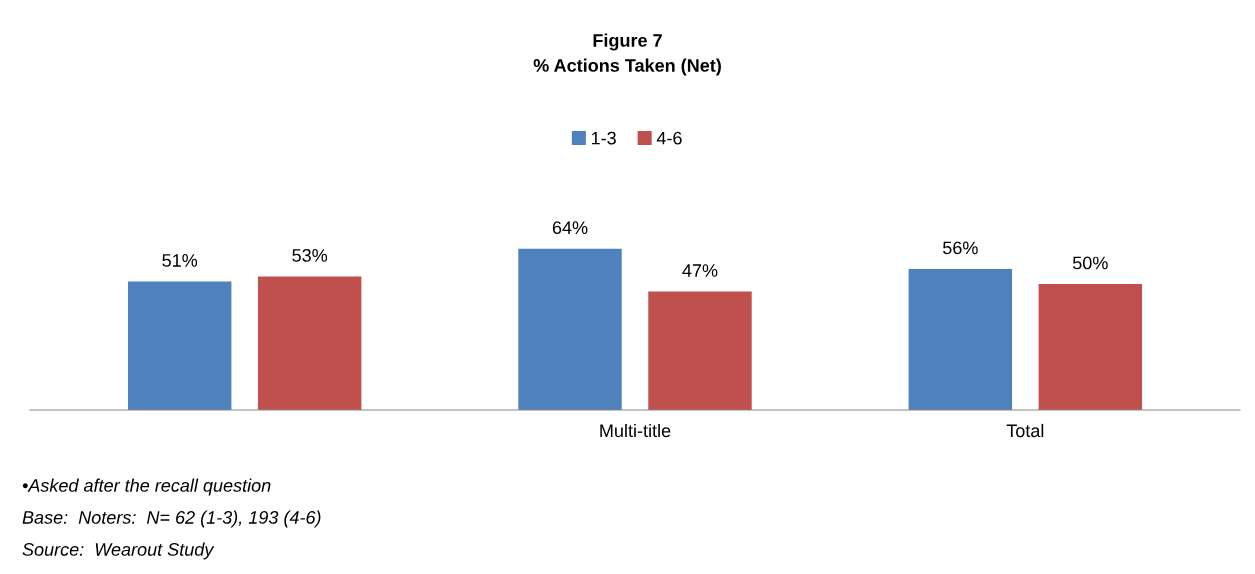 The width and height of the screenshot is (1255, 574). I want to click on text: •Asked after the recall question, so click(146, 487).